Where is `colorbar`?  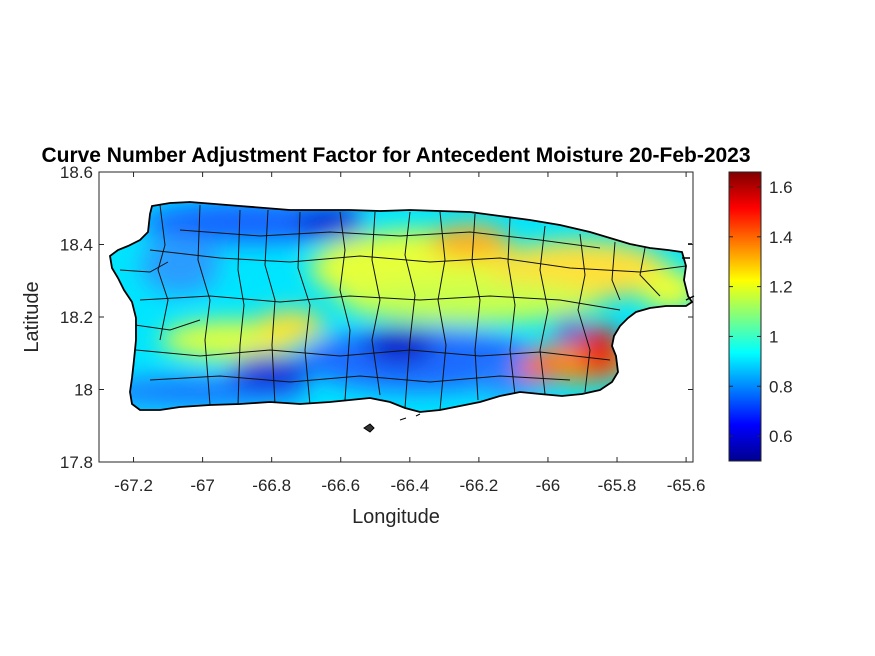
colorbar is located at coordinates (745, 316).